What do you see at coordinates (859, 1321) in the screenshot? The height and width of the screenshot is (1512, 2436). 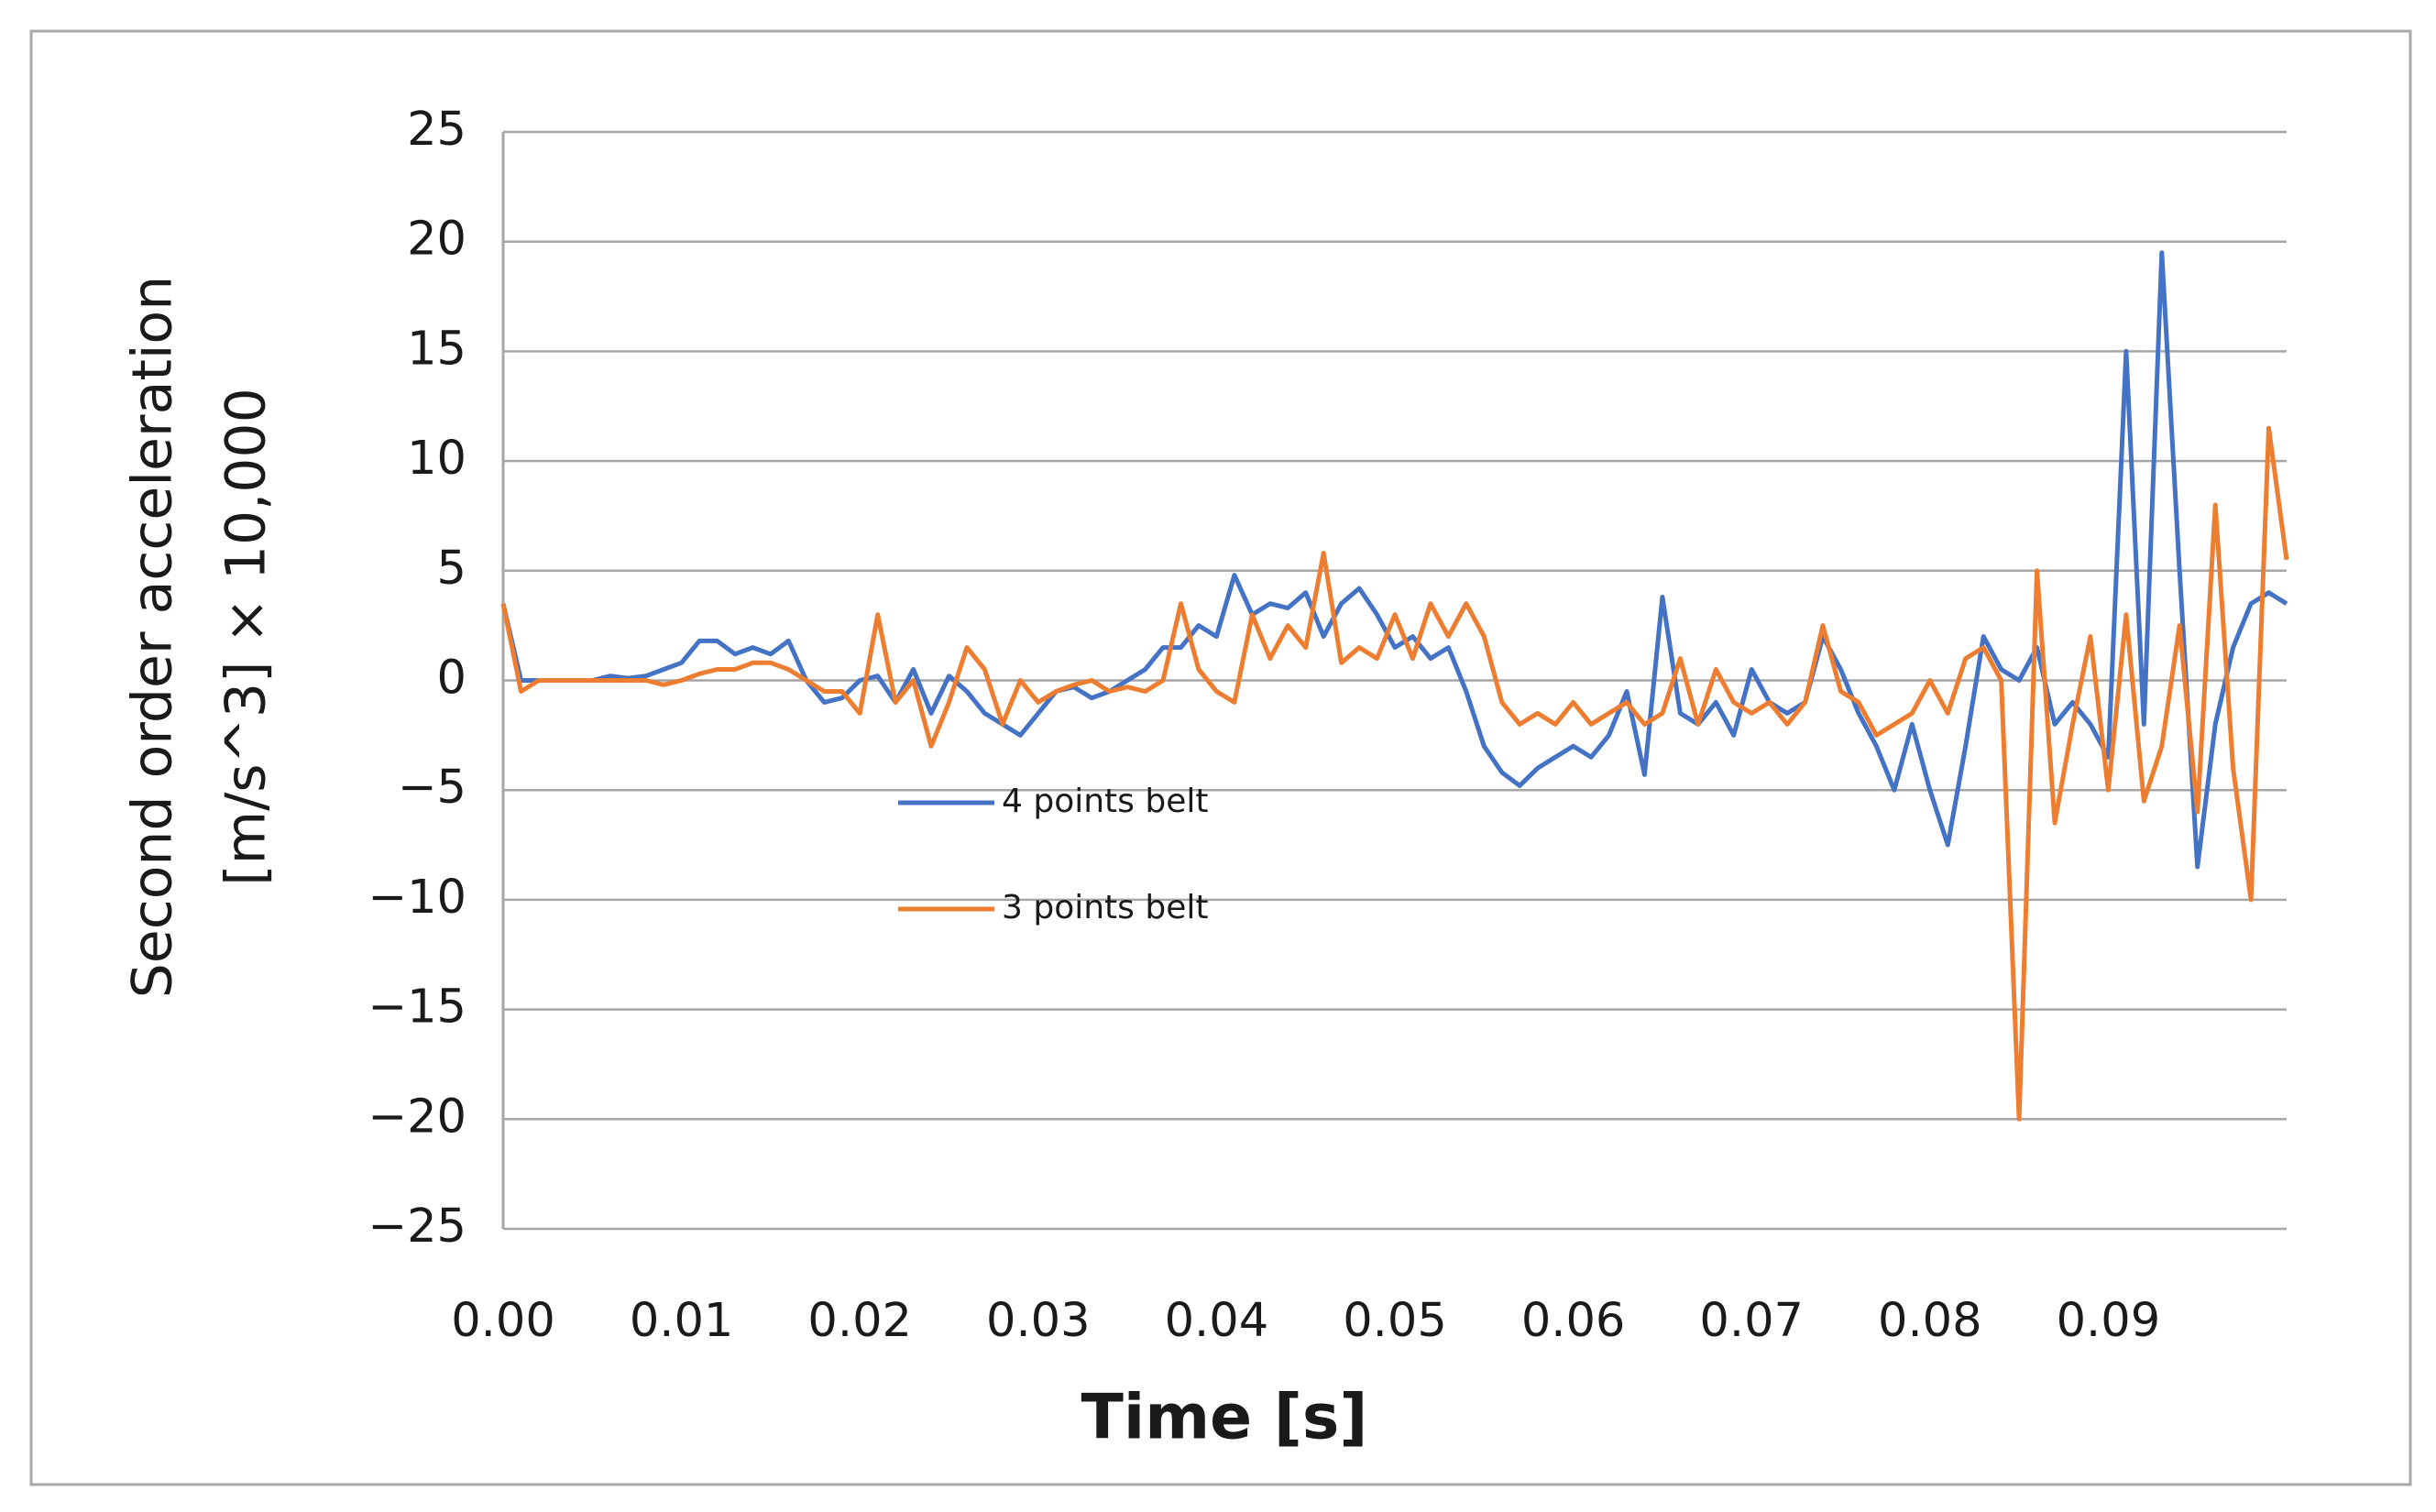 I see `x-tick-label: 0.02` at bounding box center [859, 1321].